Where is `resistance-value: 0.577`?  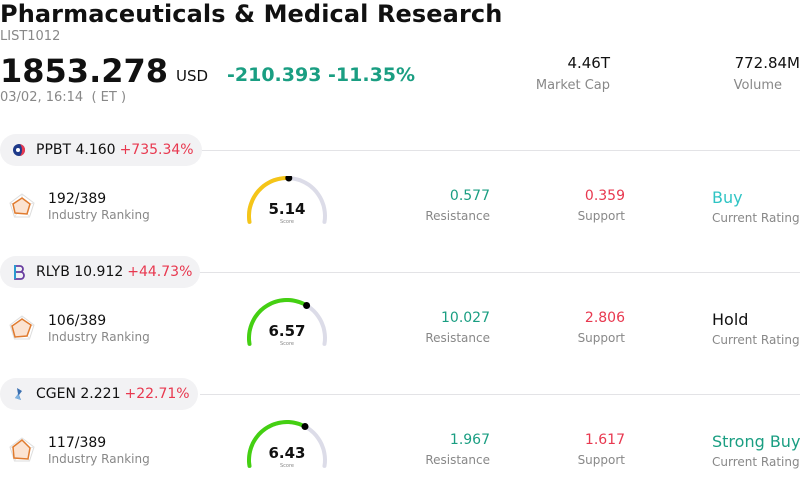
resistance-value: 0.577 is located at coordinates (469, 196).